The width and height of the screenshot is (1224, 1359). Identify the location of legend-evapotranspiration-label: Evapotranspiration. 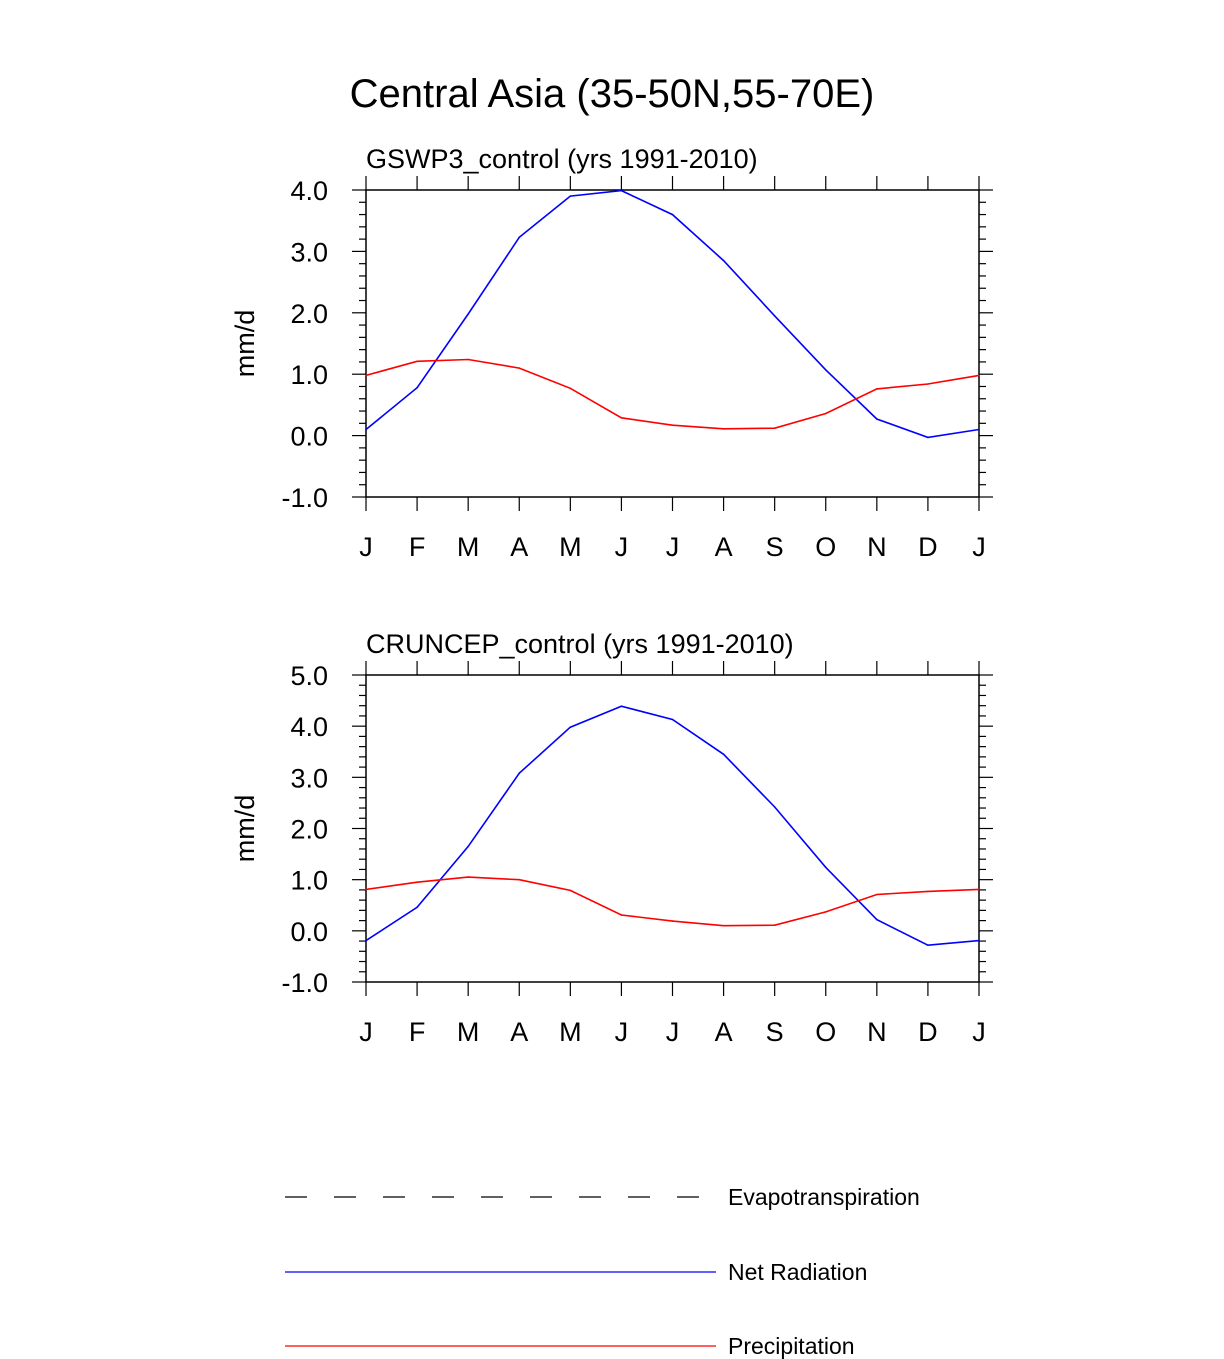
(824, 1197).